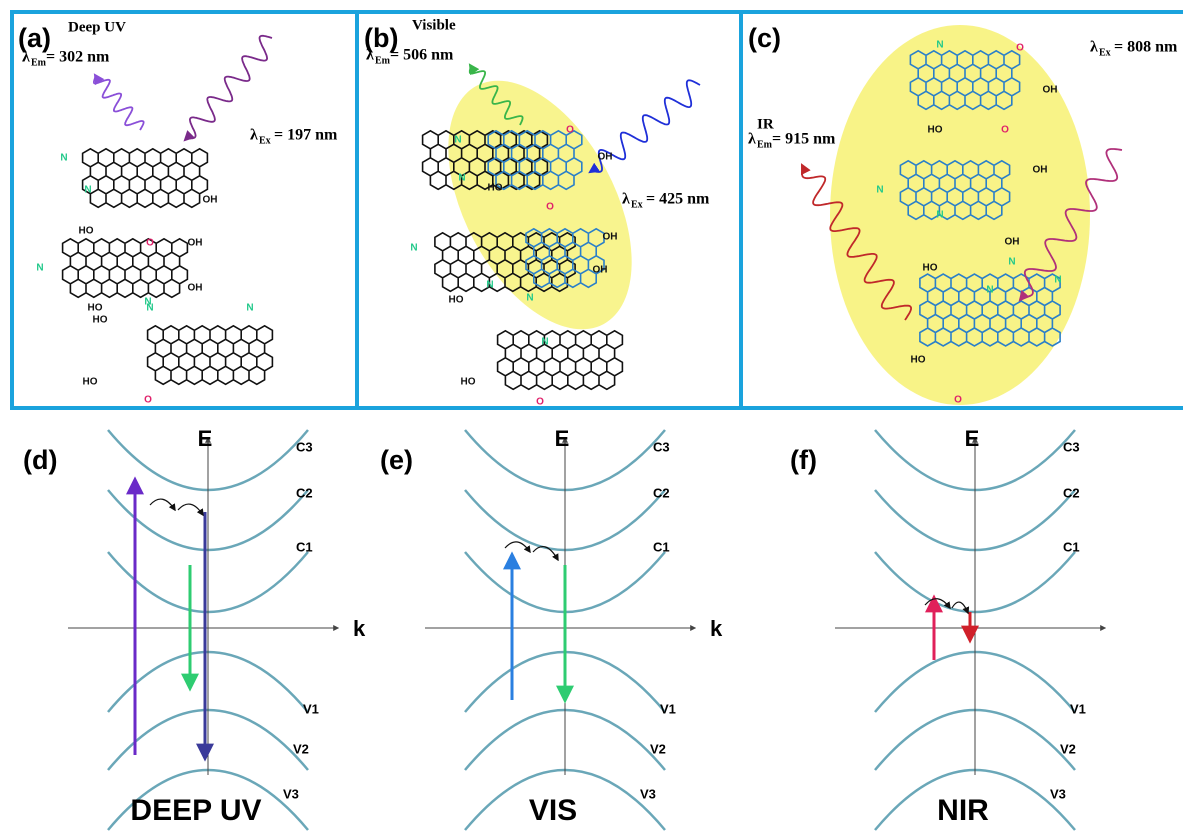  What do you see at coordinates (396, 460) in the screenshot?
I see `panel-label: (e)` at bounding box center [396, 460].